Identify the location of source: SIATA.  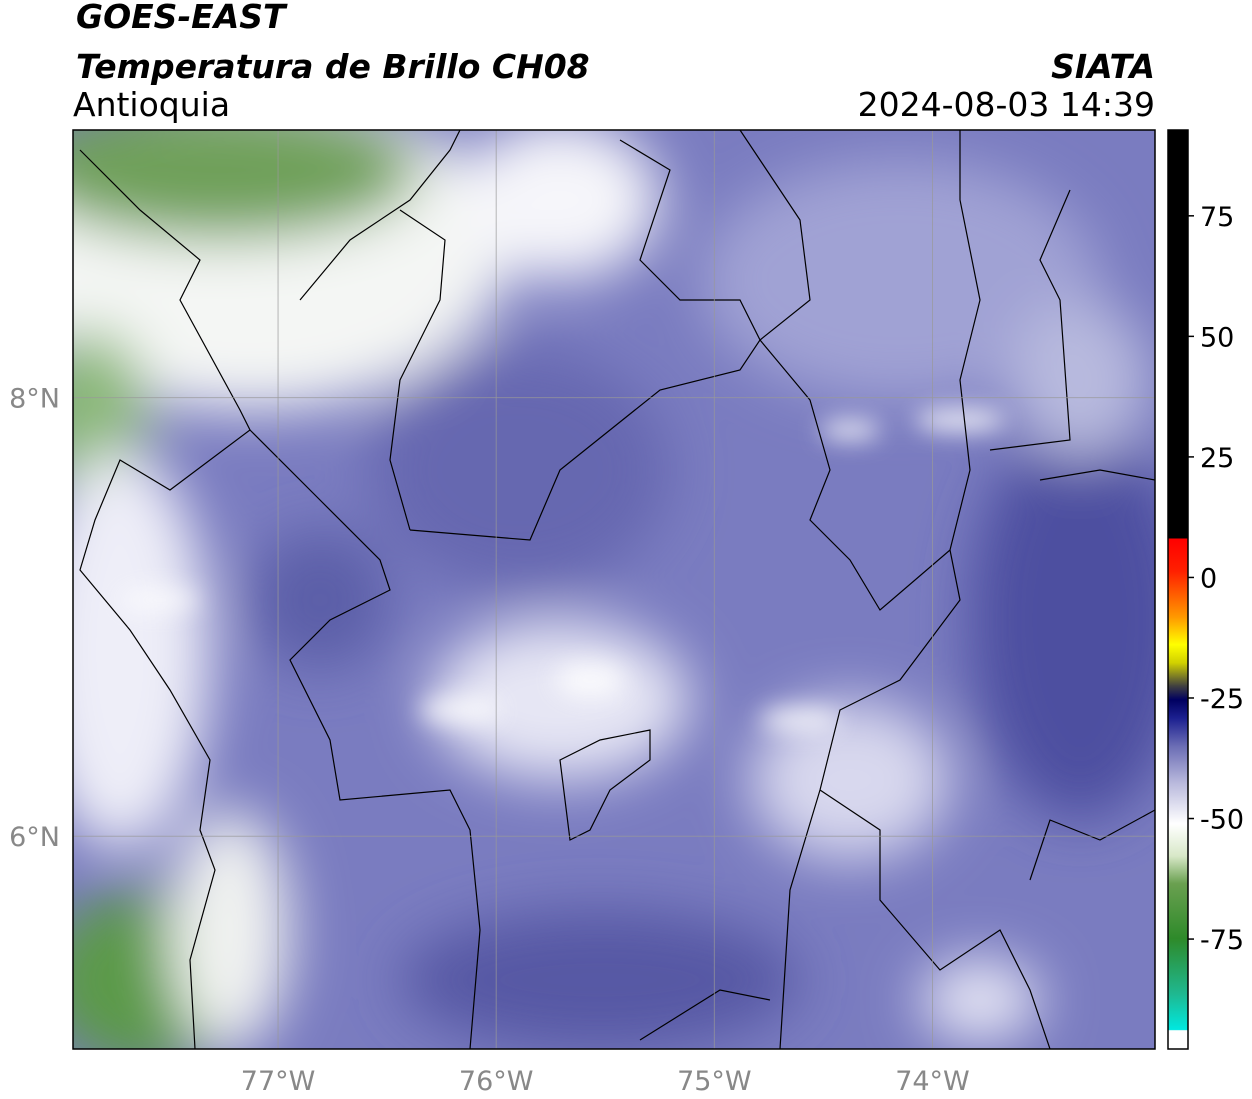
(1103, 66).